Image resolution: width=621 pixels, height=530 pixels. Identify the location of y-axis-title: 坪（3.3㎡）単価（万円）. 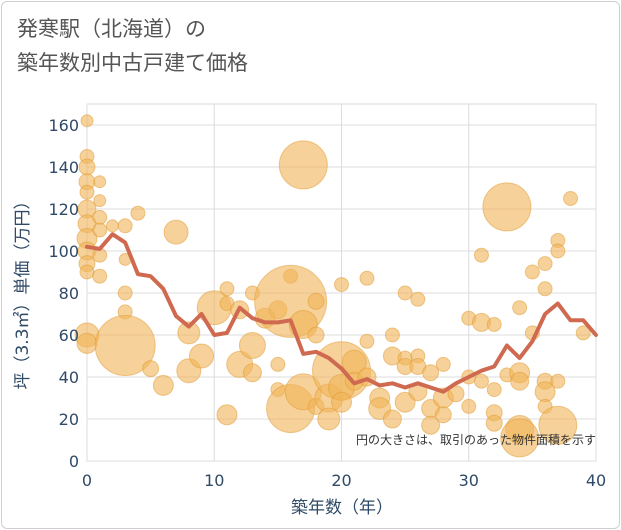
(23, 290).